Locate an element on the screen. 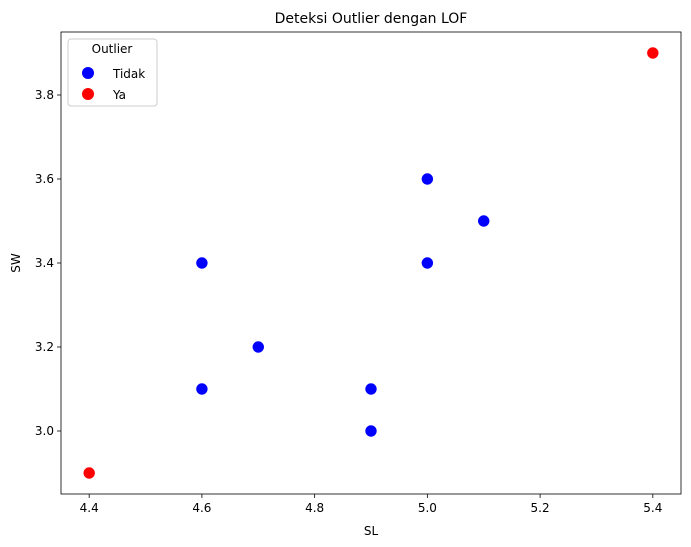 This screenshot has height=547, width=691. x-tick-label: 5.2 is located at coordinates (540, 508).